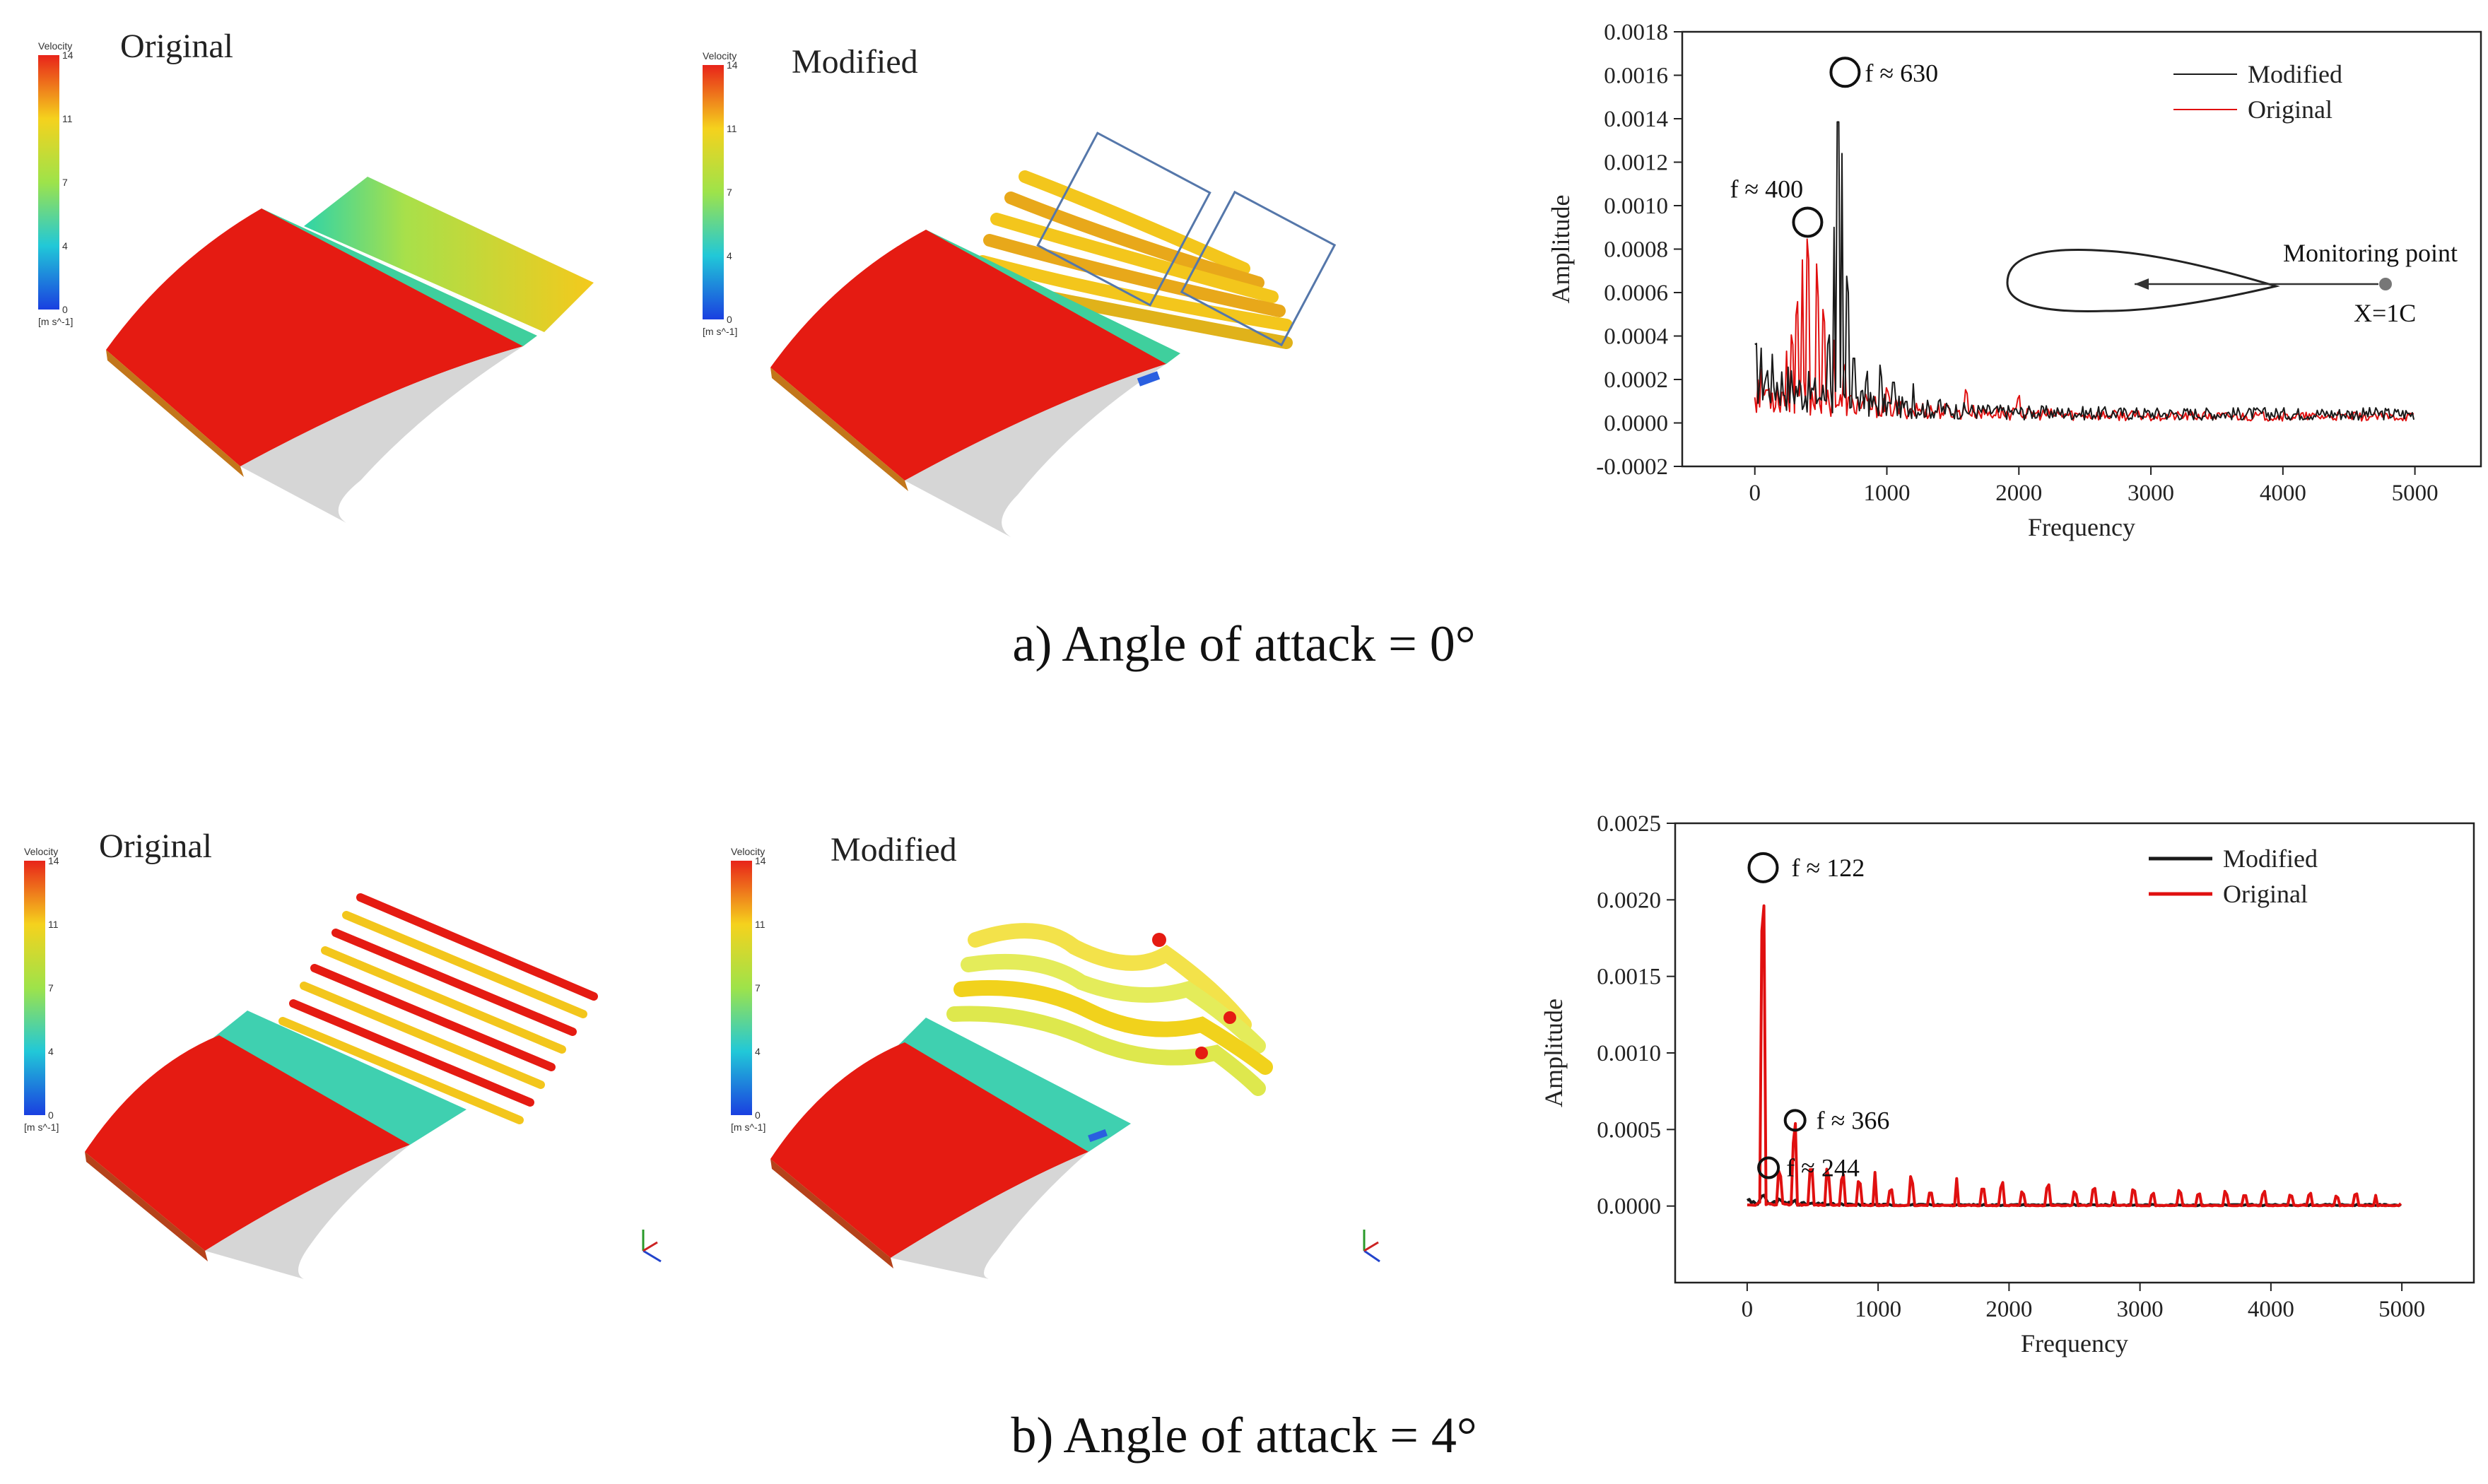 The width and height of the screenshot is (2488, 1484). I want to click on y-tick-label: 0.0010, so click(1636, 206).